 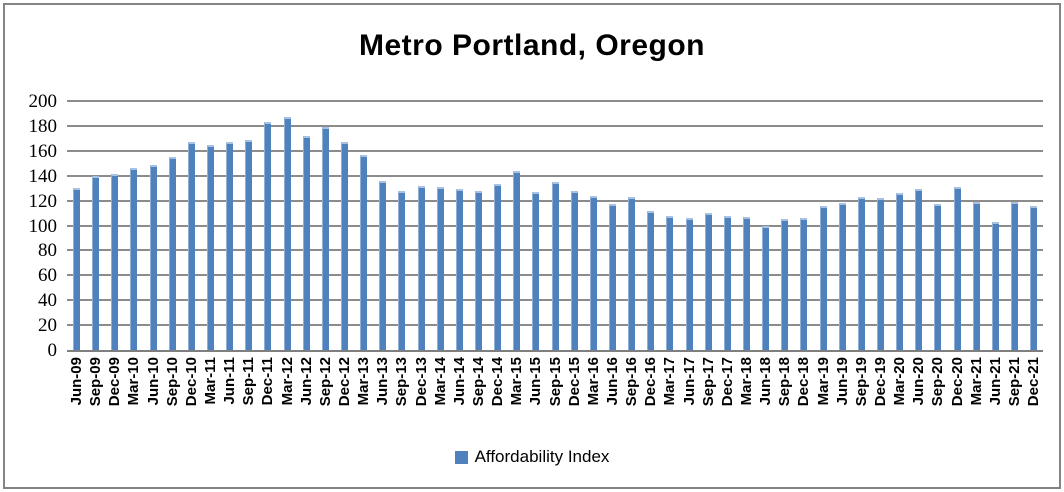 What do you see at coordinates (632, 382) in the screenshot?
I see `x-tick-label: Sep-16` at bounding box center [632, 382].